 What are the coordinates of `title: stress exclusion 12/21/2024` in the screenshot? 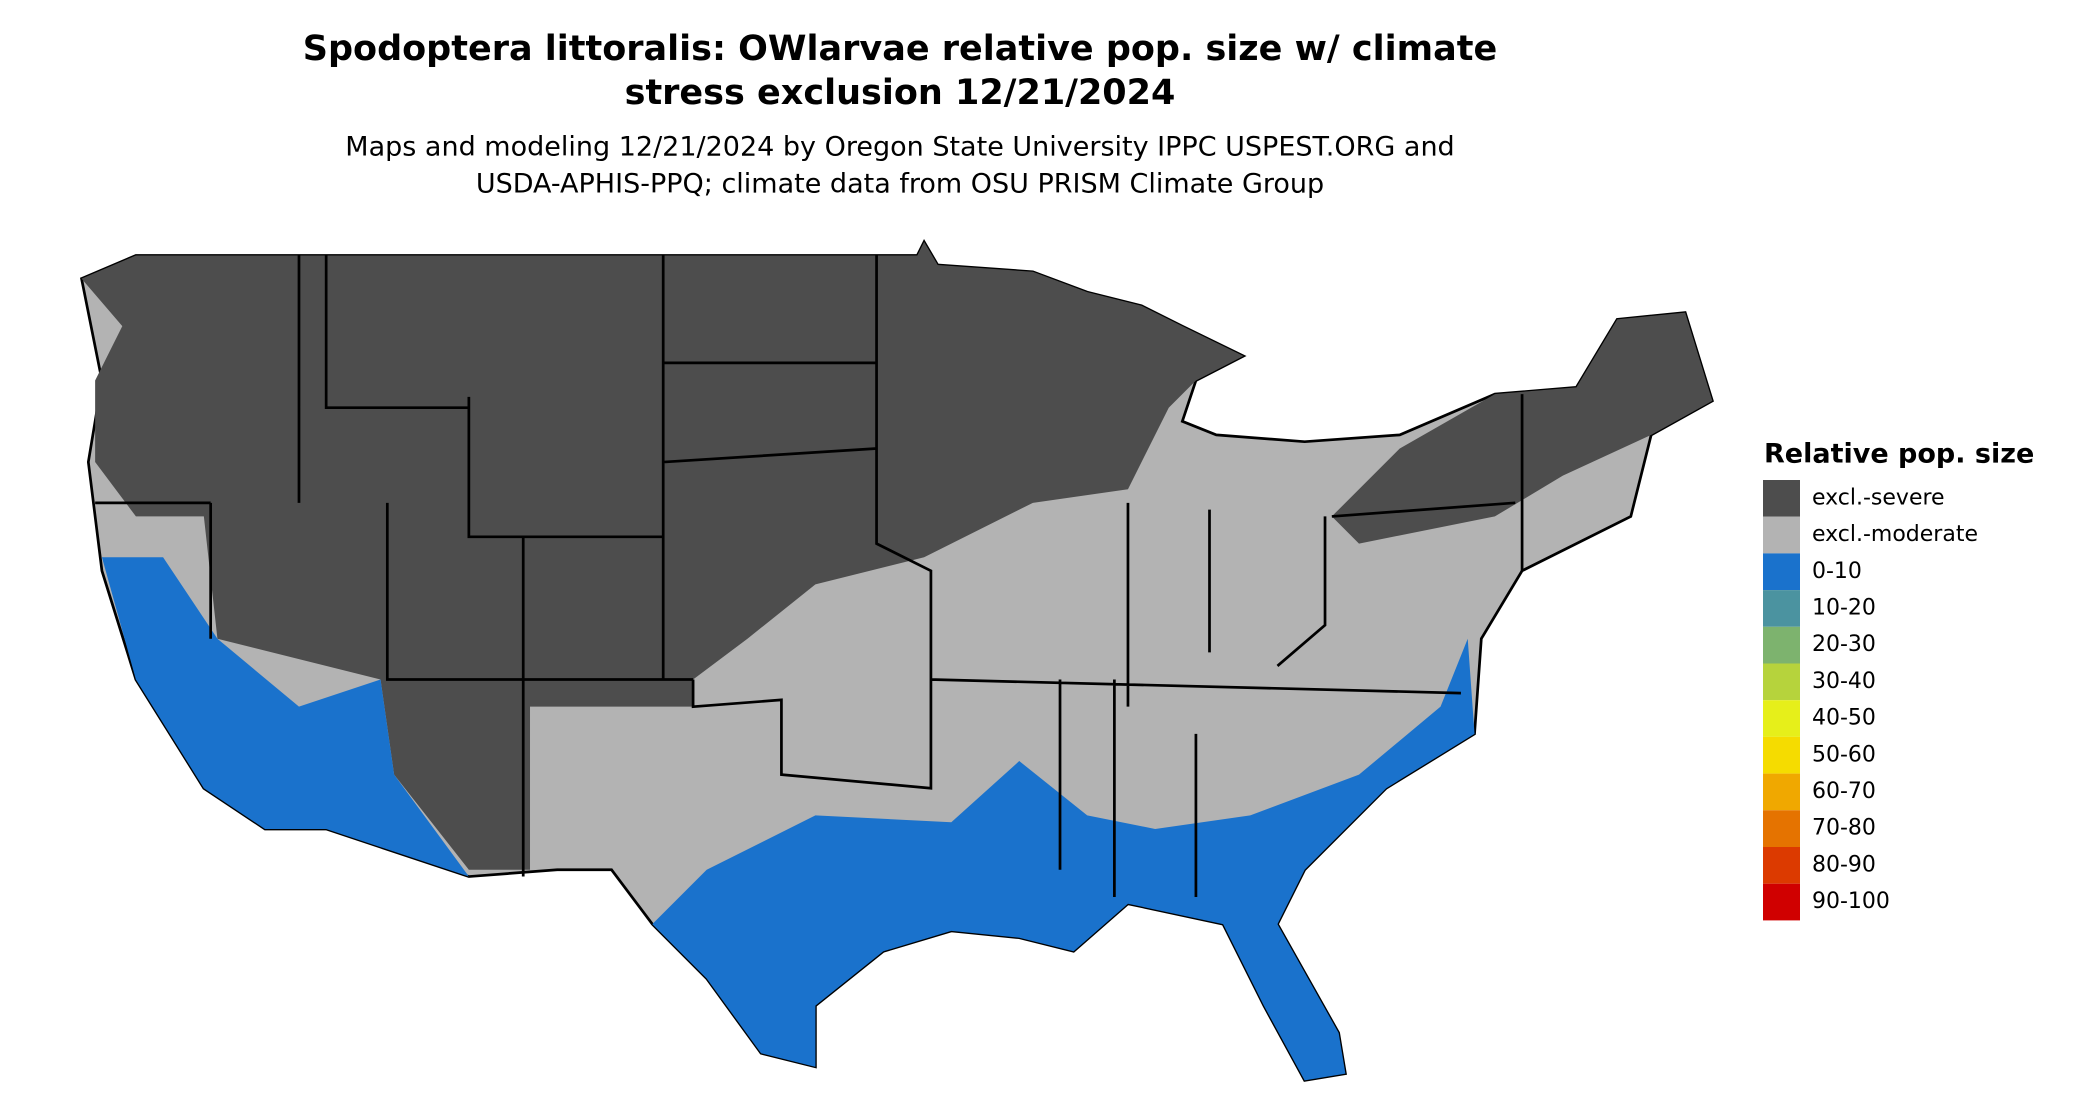 It's located at (900, 93).